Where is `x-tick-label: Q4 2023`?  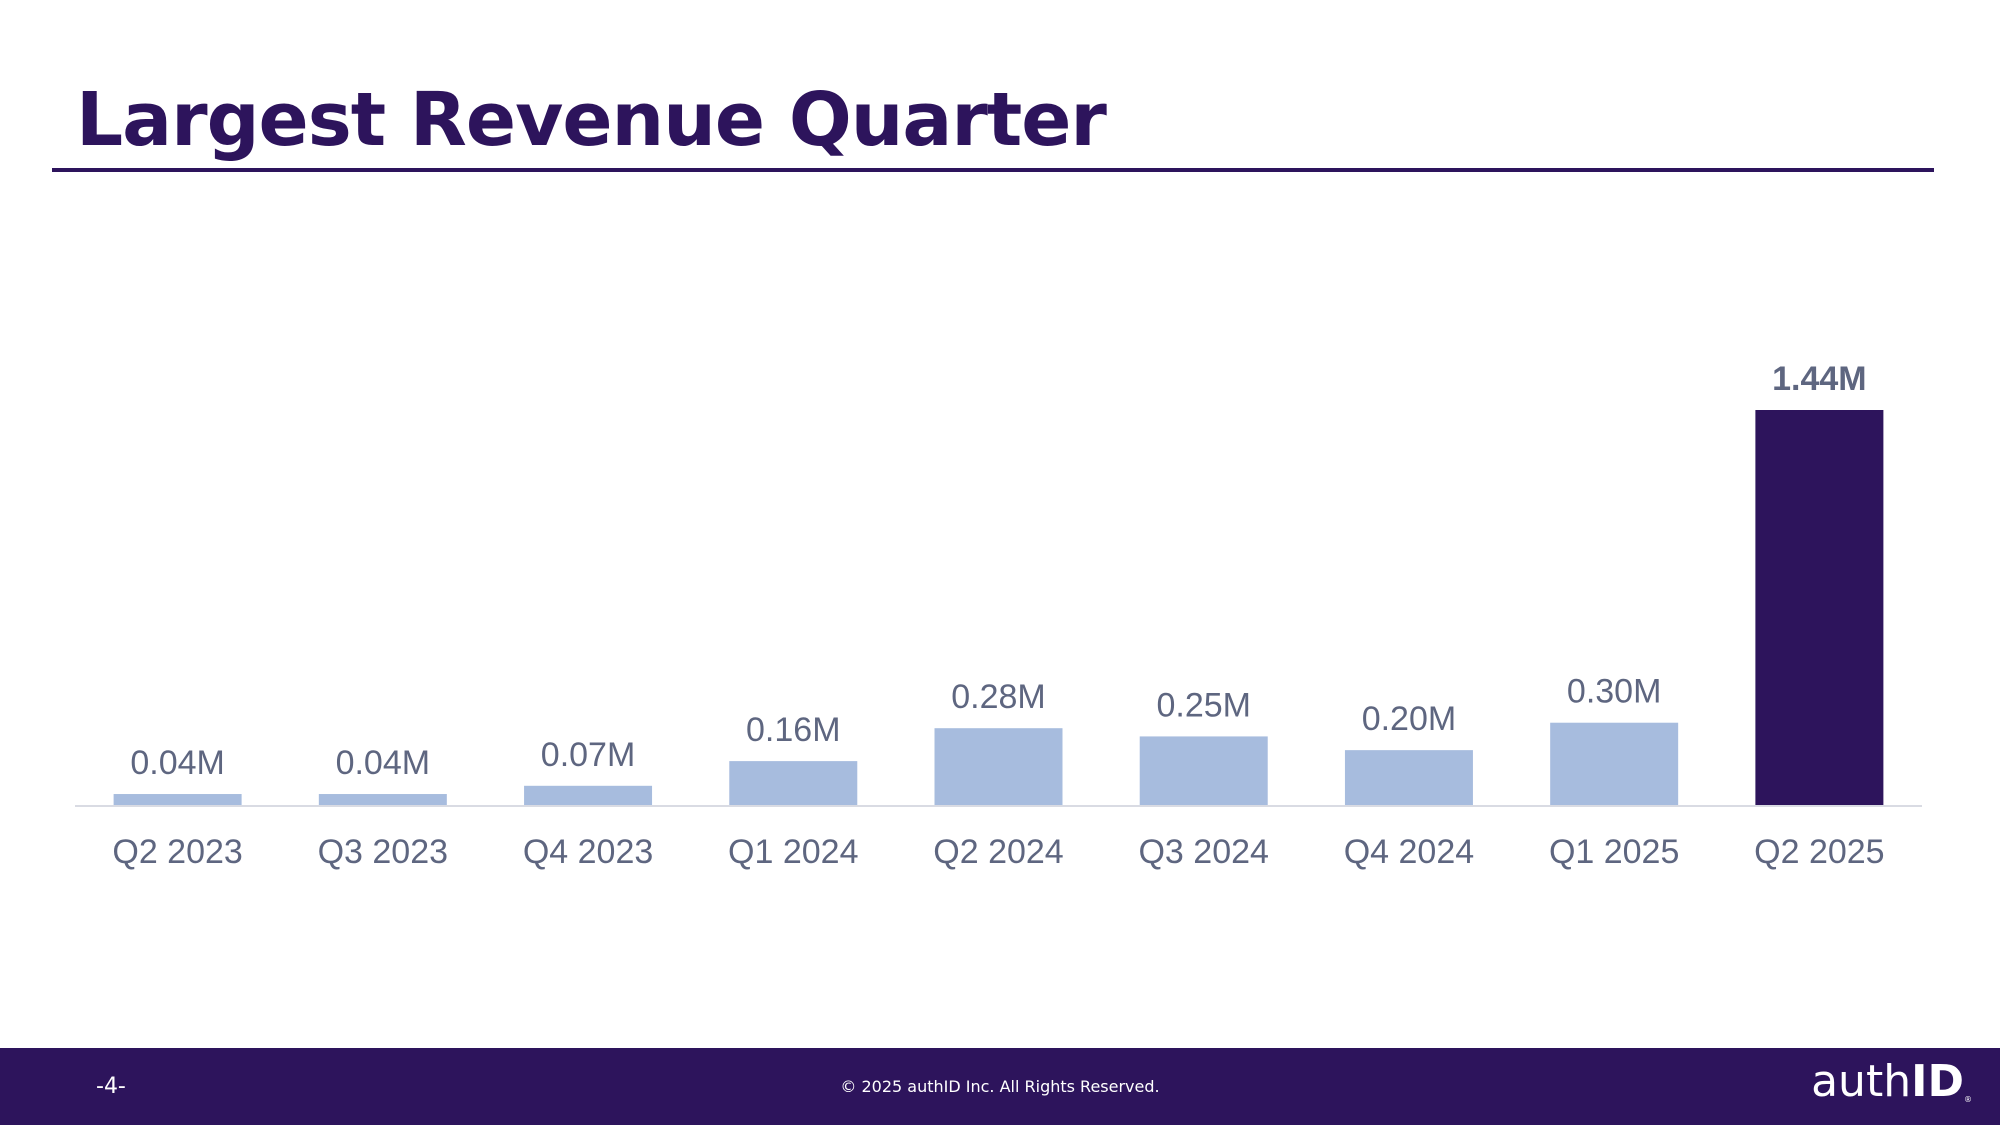
x-tick-label: Q4 2023 is located at coordinates (588, 852).